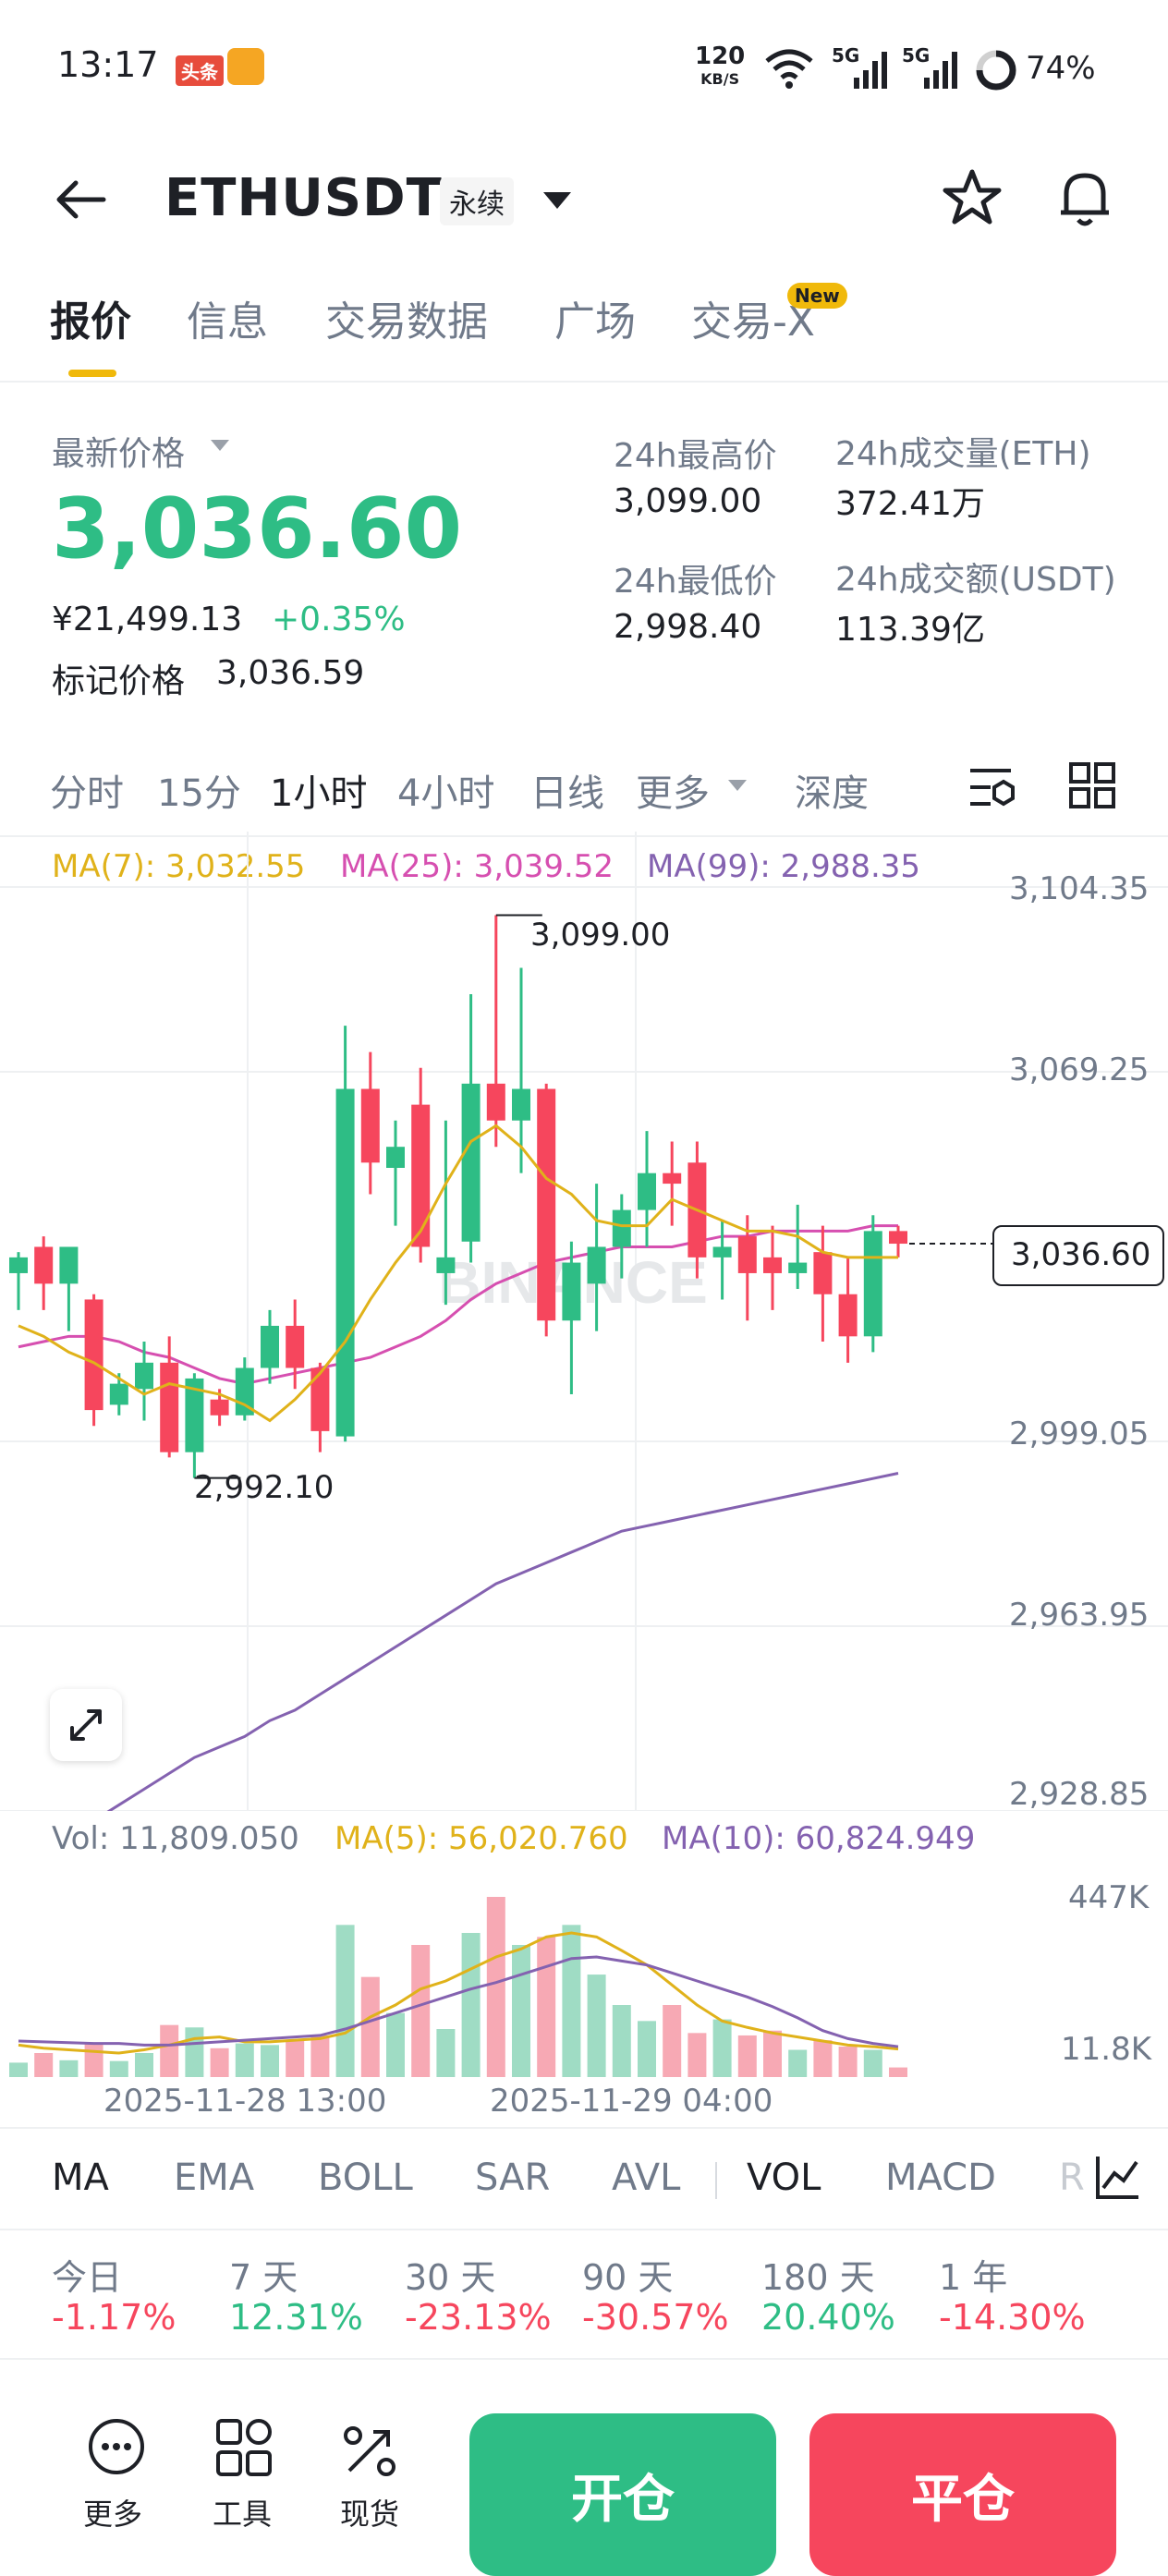 The height and width of the screenshot is (2576, 1168). Describe the element at coordinates (688, 627) in the screenshot. I see `low-24h: 2,998.40` at that location.